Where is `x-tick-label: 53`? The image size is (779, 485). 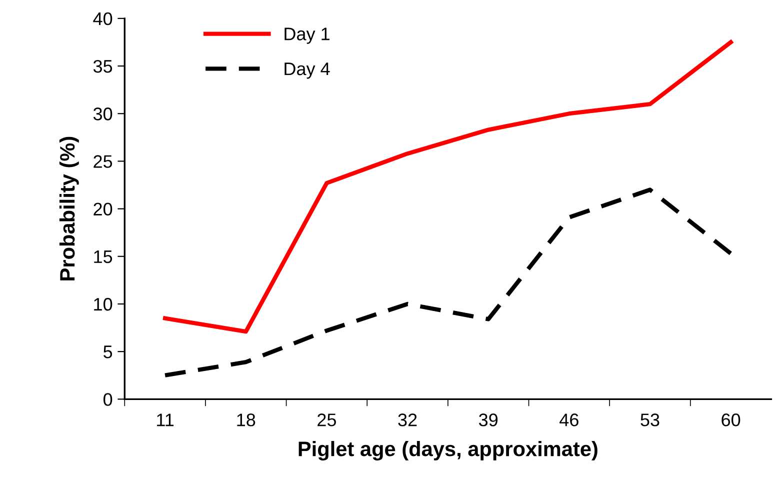
x-tick-label: 53 is located at coordinates (650, 420).